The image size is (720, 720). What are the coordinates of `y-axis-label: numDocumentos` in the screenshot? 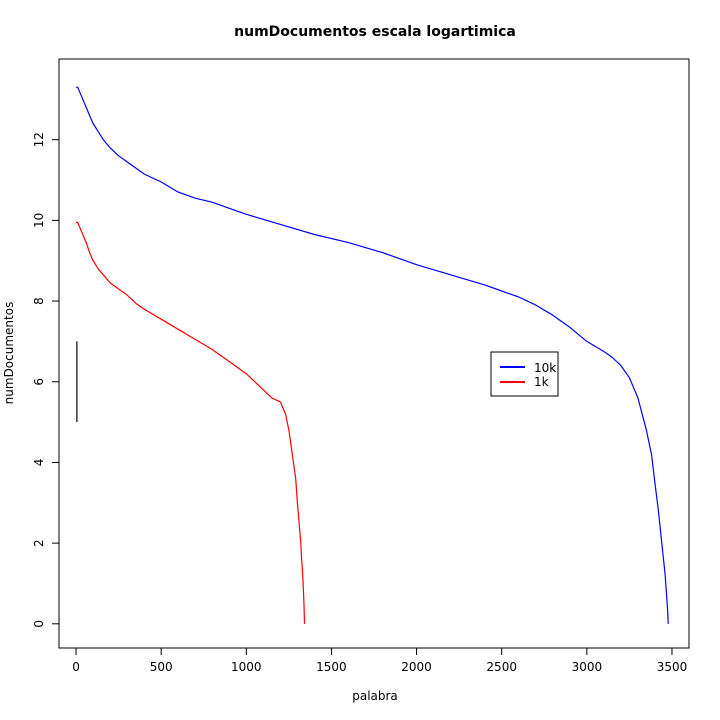 It's located at (9, 353).